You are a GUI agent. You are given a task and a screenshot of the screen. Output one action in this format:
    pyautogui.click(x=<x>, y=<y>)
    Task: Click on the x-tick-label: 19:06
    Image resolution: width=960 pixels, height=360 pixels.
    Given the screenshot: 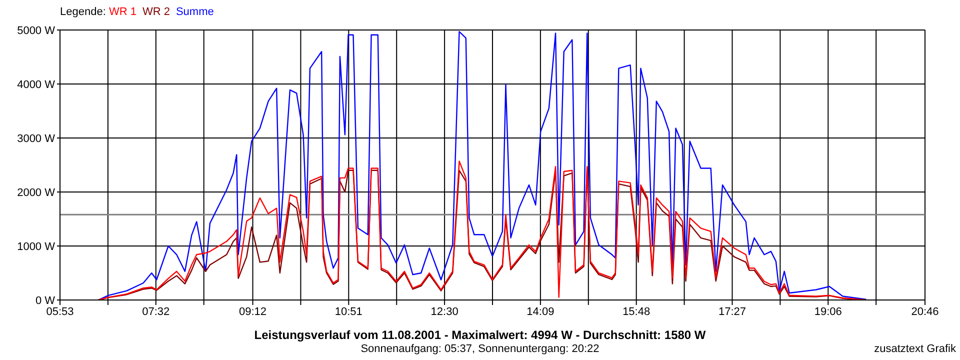 What is the action you would take?
    pyautogui.click(x=828, y=312)
    